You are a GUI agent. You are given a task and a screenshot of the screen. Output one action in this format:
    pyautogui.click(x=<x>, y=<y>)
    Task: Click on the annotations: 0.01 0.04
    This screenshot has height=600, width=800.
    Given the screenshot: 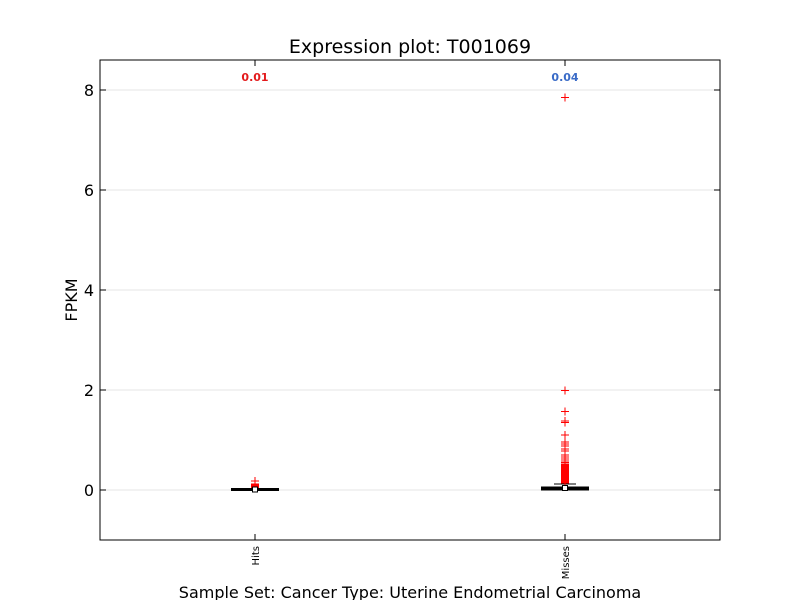 What is the action you would take?
    pyautogui.click(x=409, y=77)
    